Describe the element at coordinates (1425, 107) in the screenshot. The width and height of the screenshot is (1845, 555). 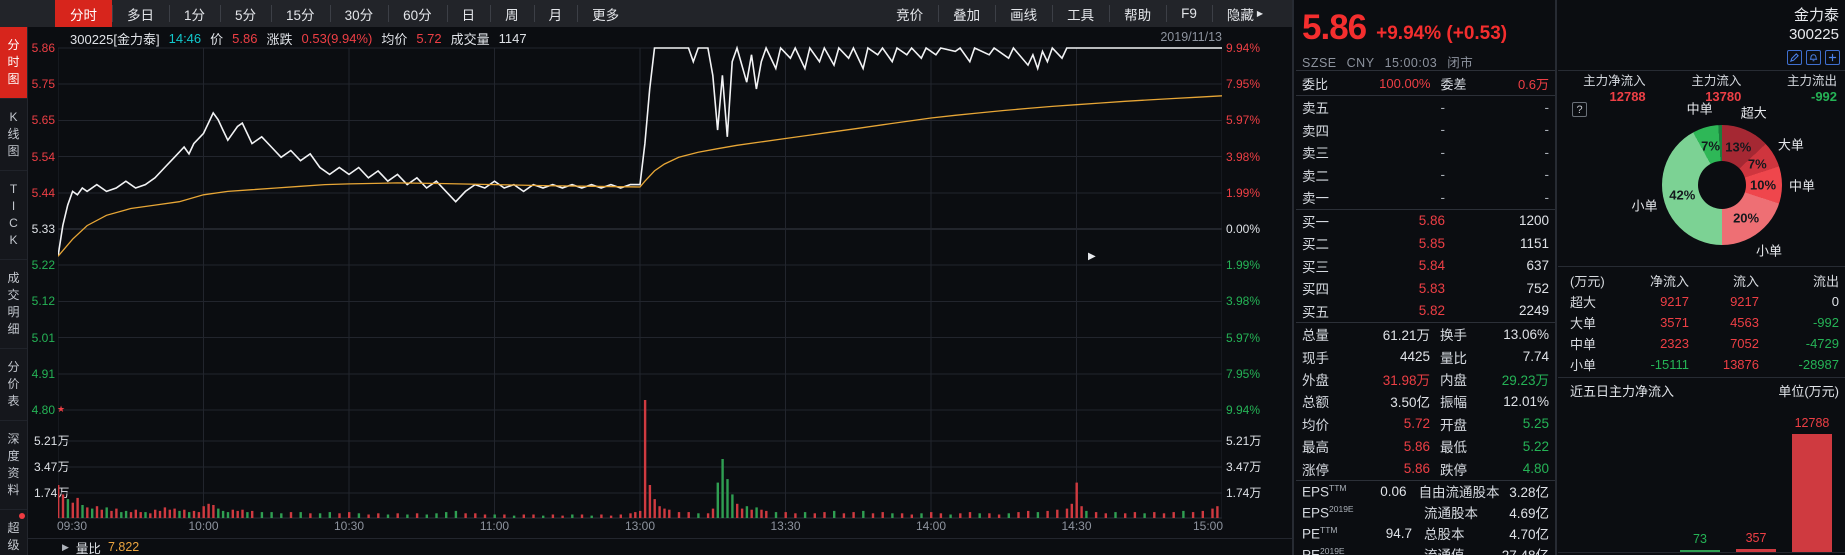
I see `ask-row: 卖五 - -` at that location.